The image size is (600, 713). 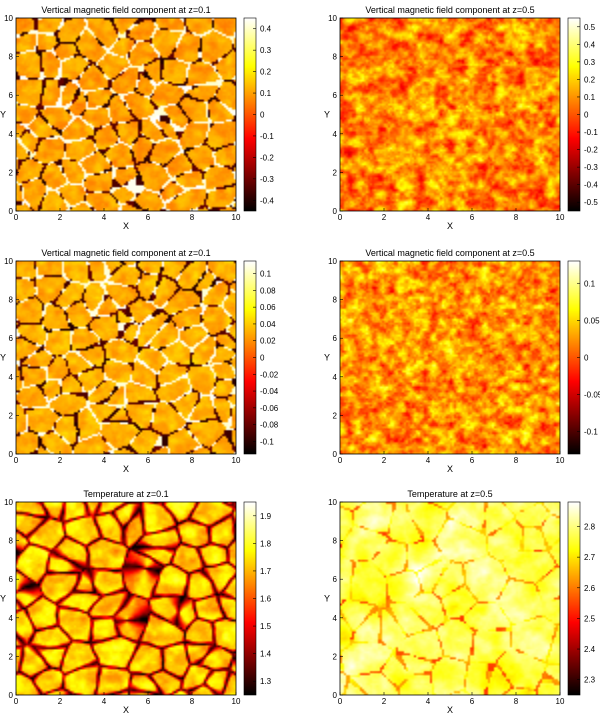 I want to click on colorbar-tick-label: 1.6, so click(x=266, y=599).